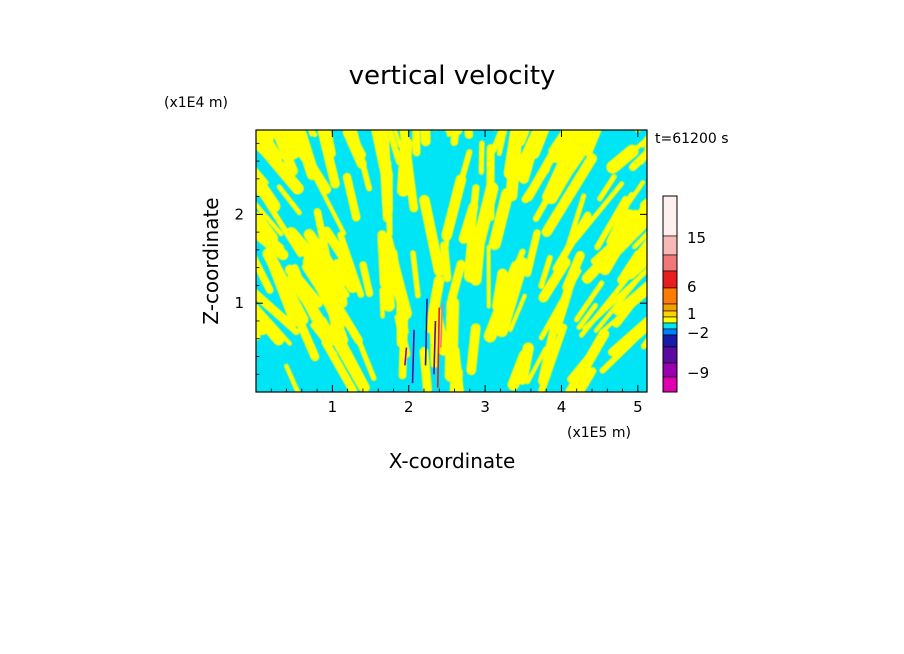 This screenshot has height=654, width=904. I want to click on colorbar-label: −9, so click(698, 373).